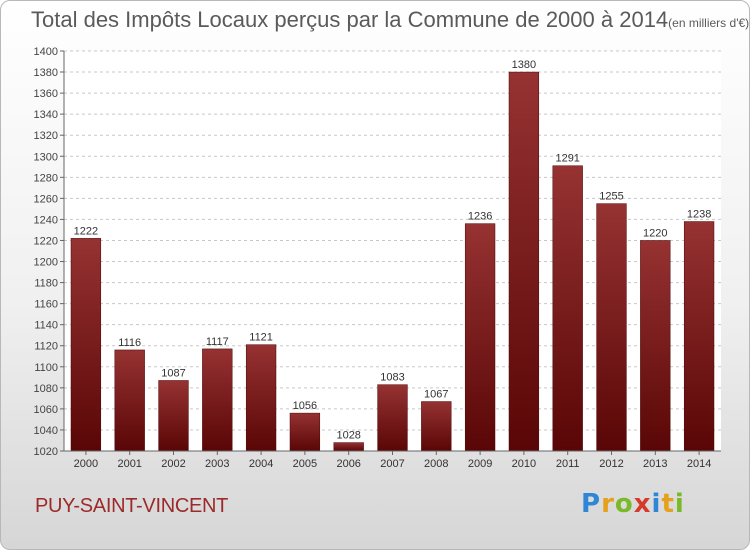 The width and height of the screenshot is (750, 550). I want to click on bar-2004, so click(261, 398).